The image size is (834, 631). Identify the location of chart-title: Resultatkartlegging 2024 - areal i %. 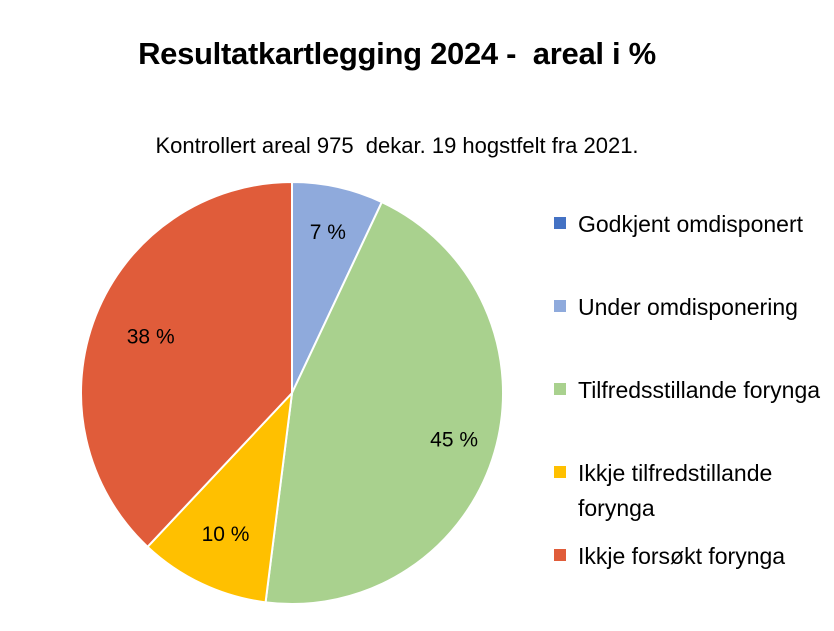
(397, 53).